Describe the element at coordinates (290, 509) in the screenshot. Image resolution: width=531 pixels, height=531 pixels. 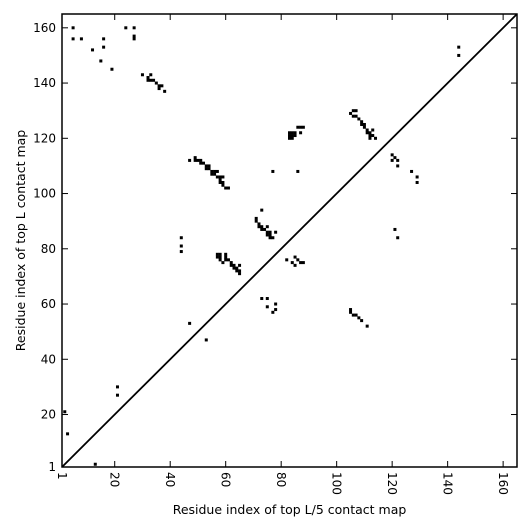
I see `x-axis-label: Residue index of top L/5 contact map` at that location.